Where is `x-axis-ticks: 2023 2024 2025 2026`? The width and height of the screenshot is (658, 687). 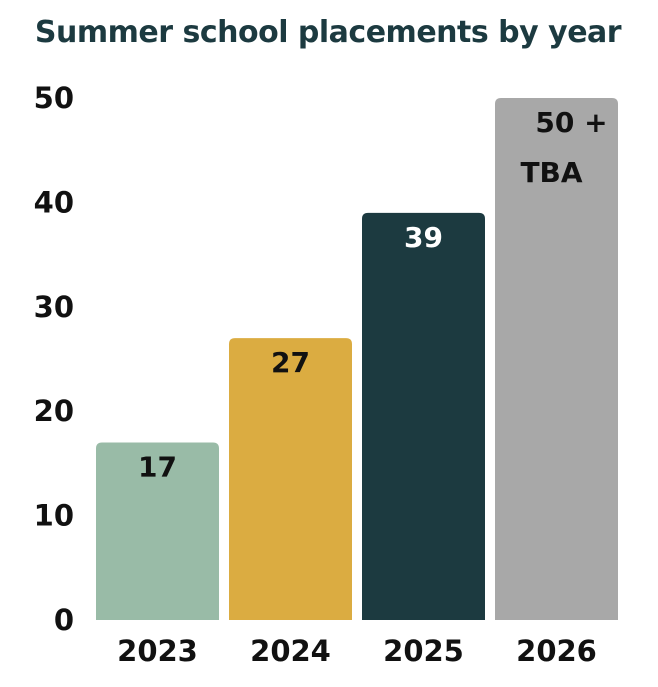
x-axis-ticks: 2023 2024 2025 2026 is located at coordinates (357, 651).